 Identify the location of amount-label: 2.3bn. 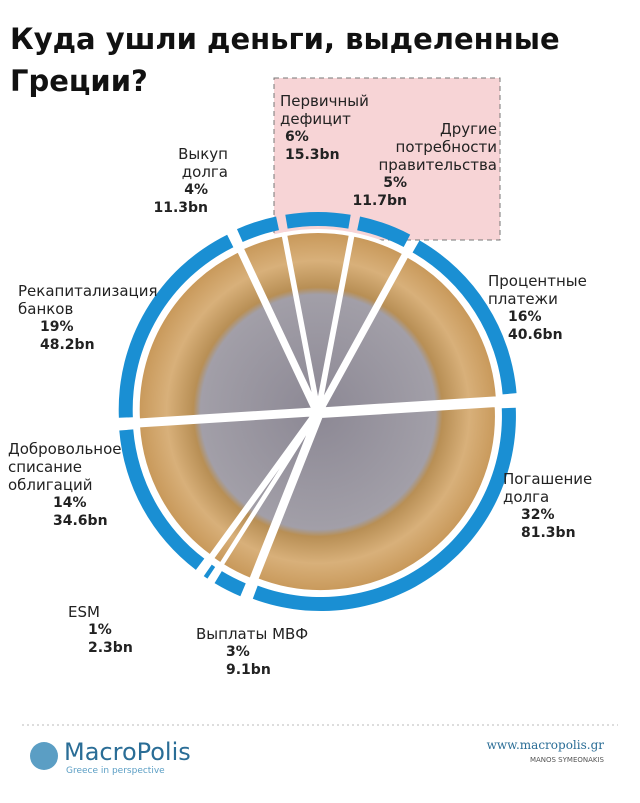
(110, 648).